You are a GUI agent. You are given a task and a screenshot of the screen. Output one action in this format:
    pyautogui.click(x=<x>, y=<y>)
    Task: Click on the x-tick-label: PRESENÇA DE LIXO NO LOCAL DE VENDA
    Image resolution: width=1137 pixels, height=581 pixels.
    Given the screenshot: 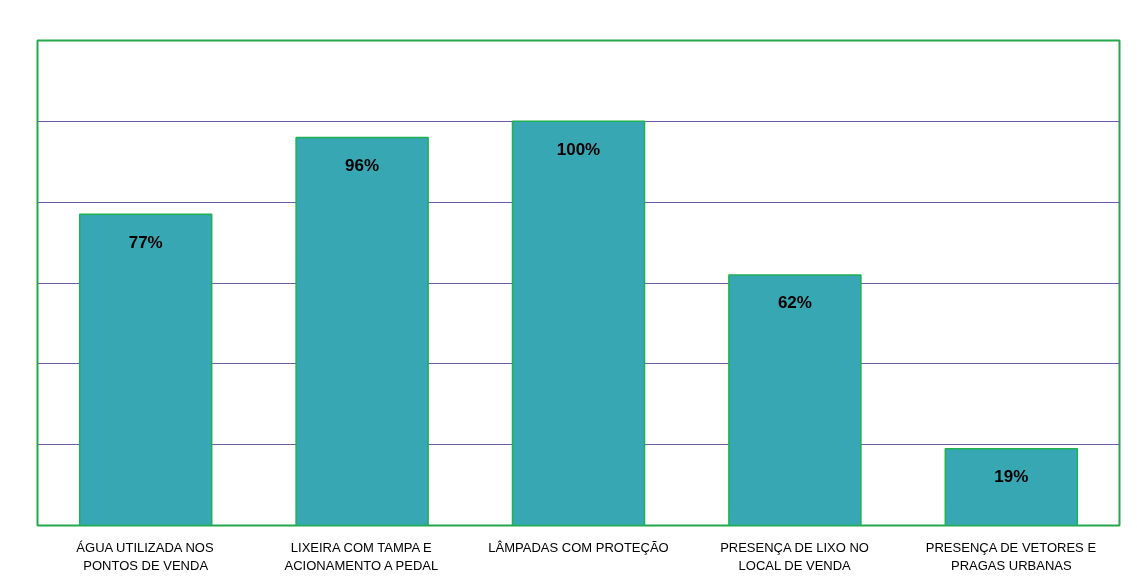 What is the action you would take?
    pyautogui.click(x=794, y=556)
    